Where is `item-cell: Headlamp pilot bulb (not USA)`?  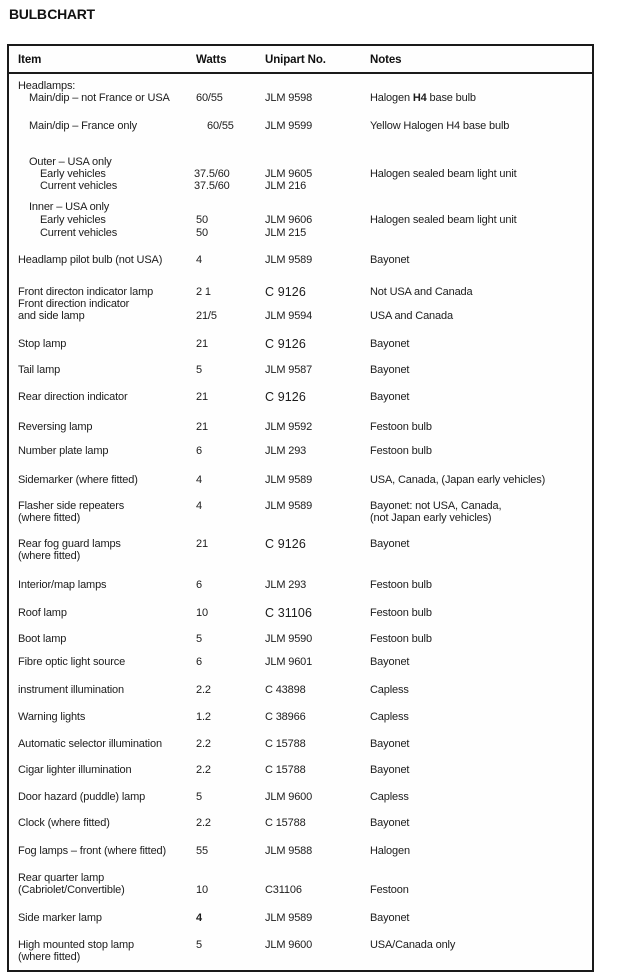 item-cell: Headlamp pilot bulb (not USA) is located at coordinates (90, 260).